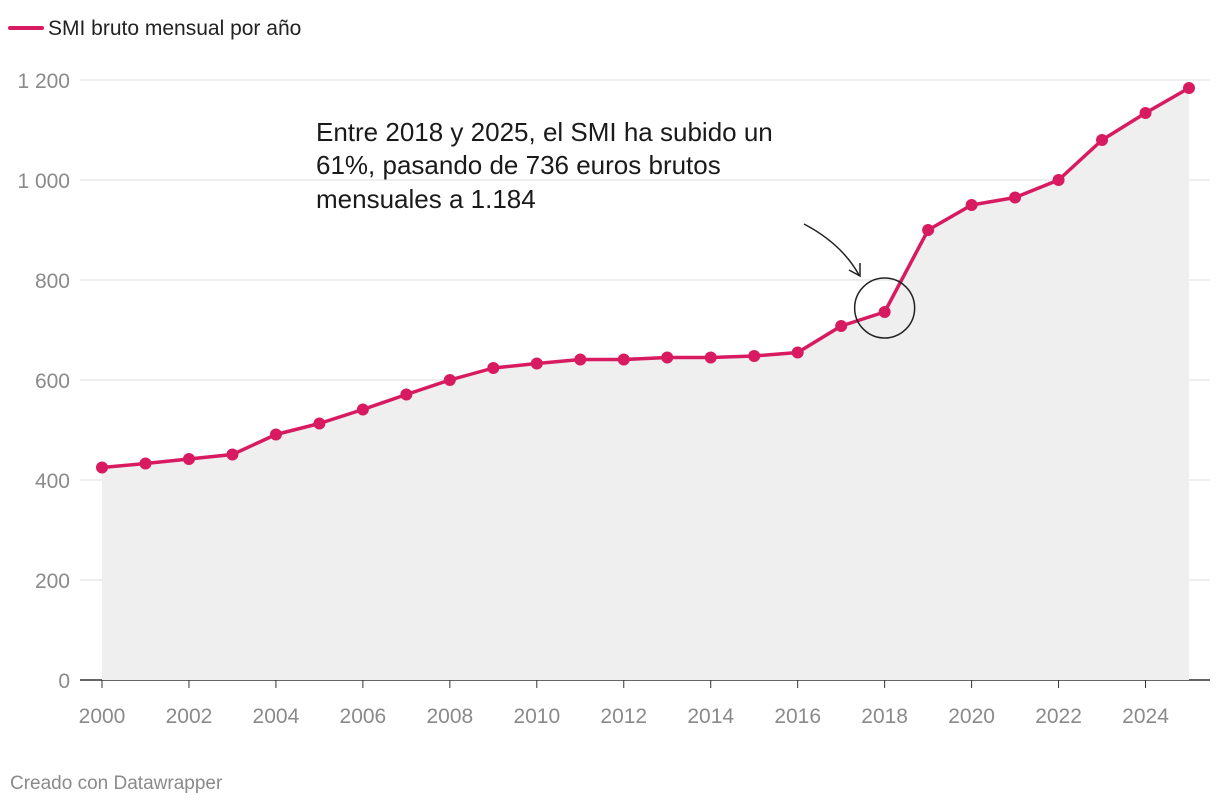 The height and width of the screenshot is (806, 1220). What do you see at coordinates (544, 132) in the screenshot?
I see `annotation-line-1: Entre 2018 y 2025, el SMI ha subido un` at bounding box center [544, 132].